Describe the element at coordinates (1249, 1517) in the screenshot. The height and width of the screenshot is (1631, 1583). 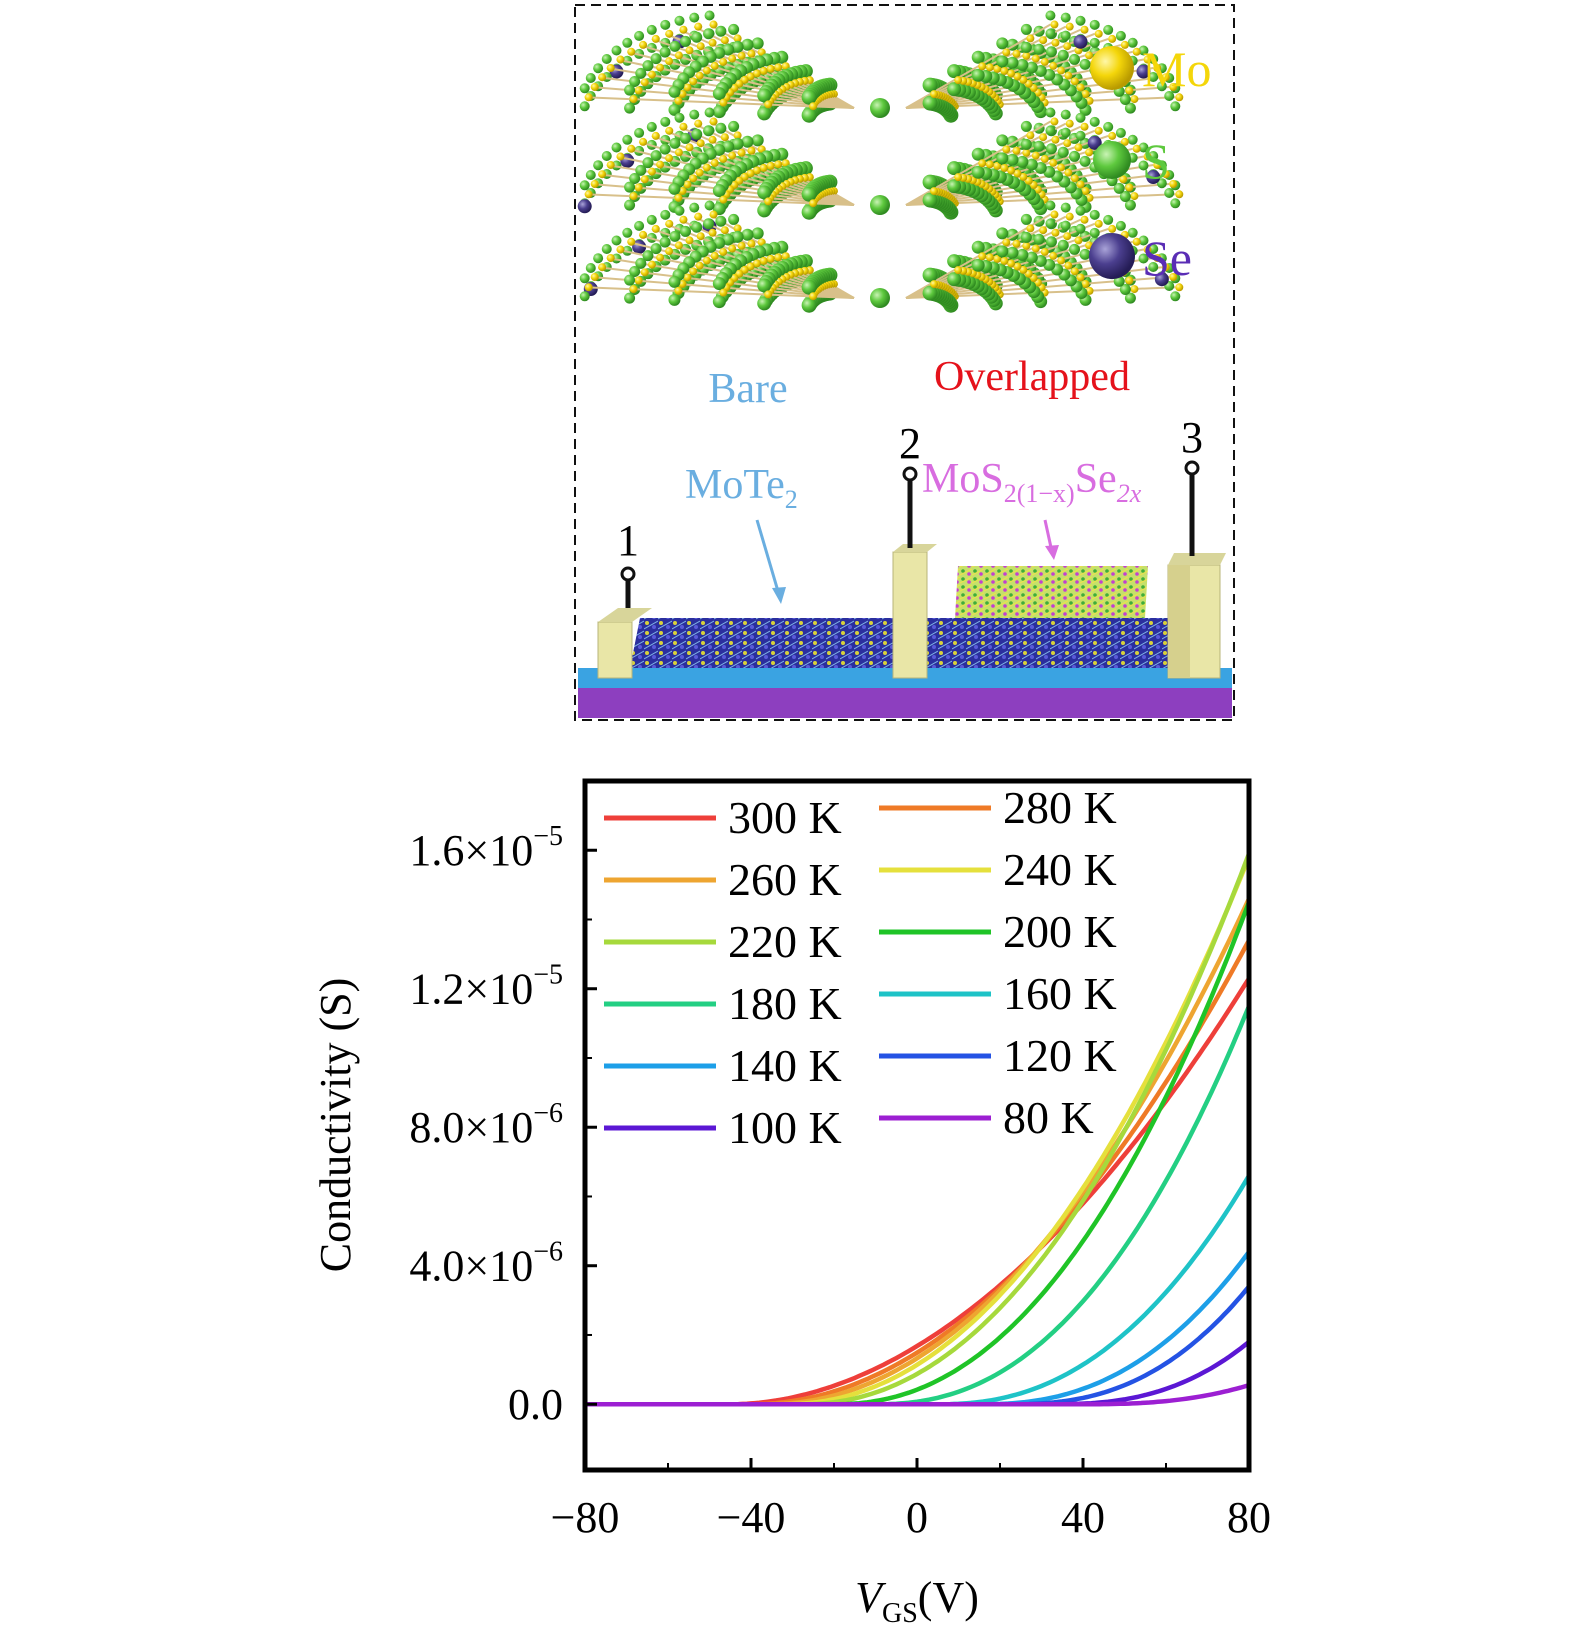
I see `x-tick-label: 80` at that location.